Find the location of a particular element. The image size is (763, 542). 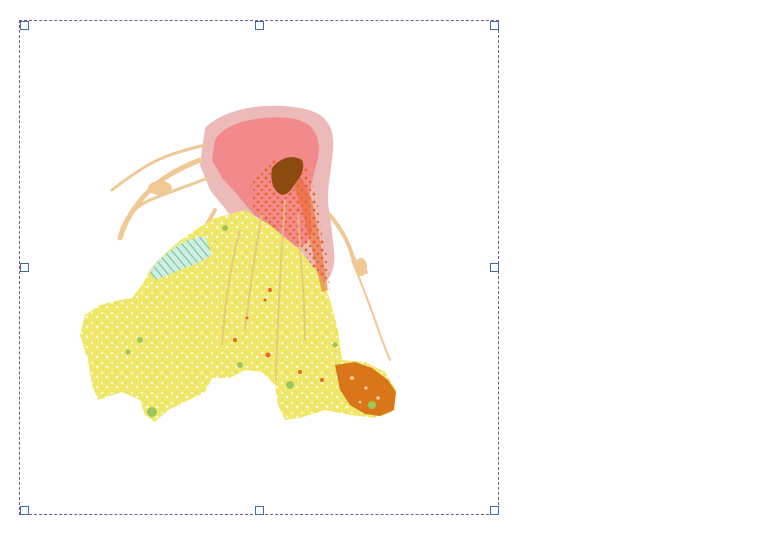

resize-handle-middle-left is located at coordinates (24, 267).